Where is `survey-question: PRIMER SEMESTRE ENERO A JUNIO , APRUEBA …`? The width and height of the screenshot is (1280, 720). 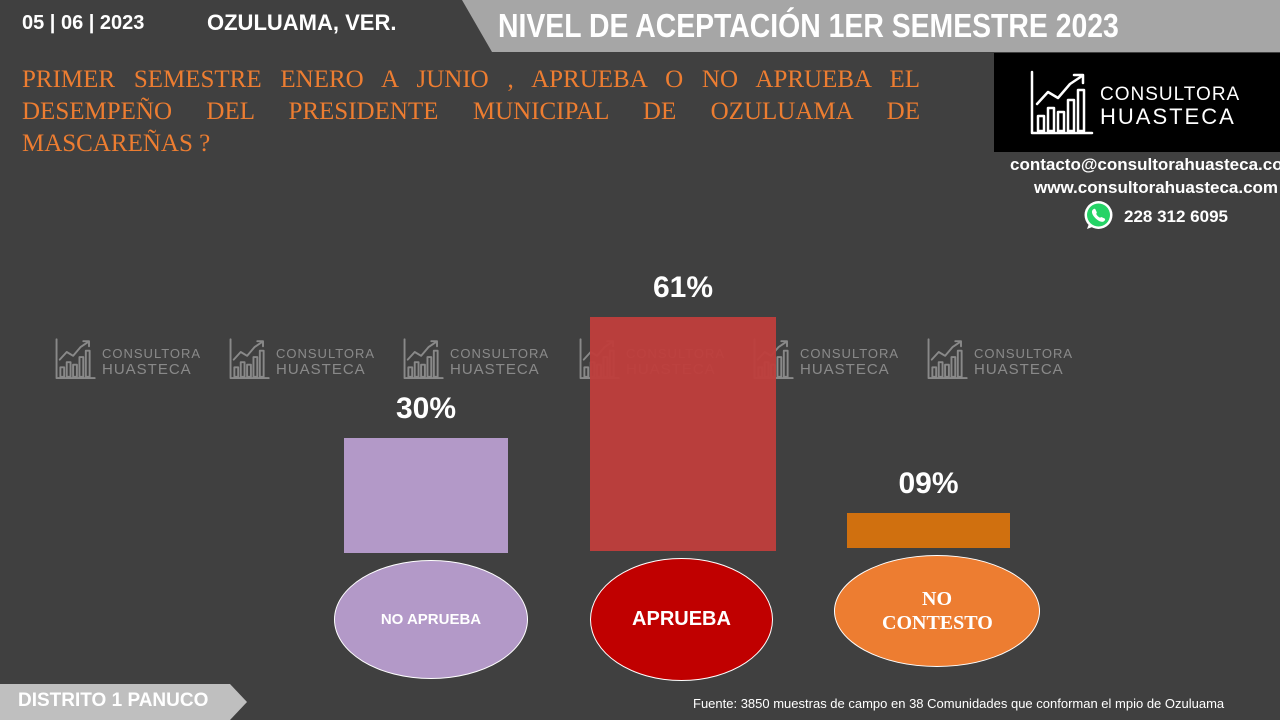 survey-question: PRIMER SEMESTRE ENERO A JUNIO , APRUEBA … is located at coordinates (471, 111).